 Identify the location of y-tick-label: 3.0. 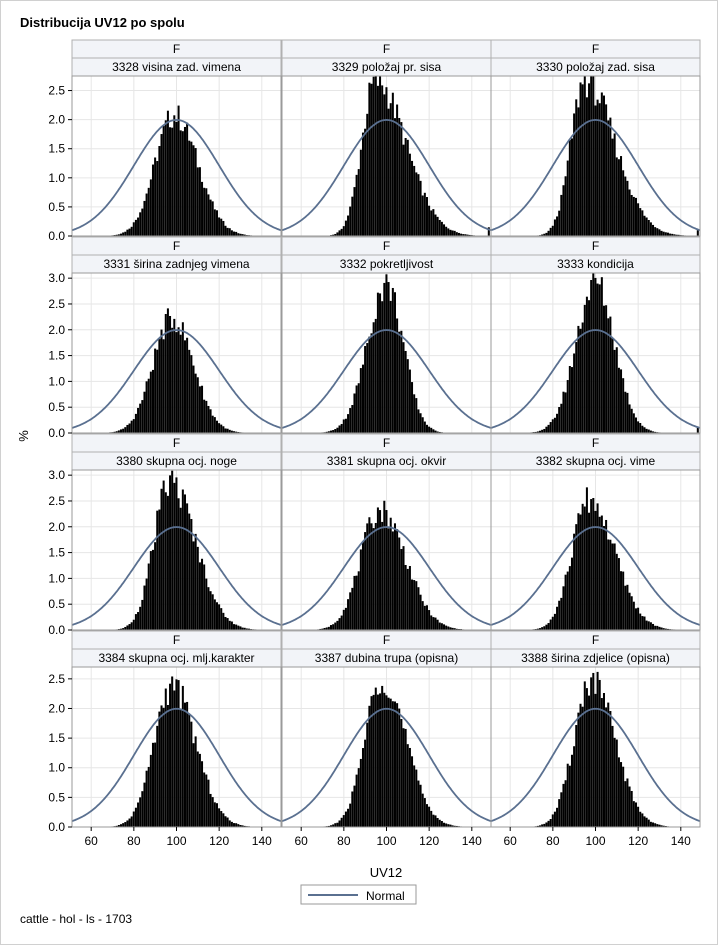
(56, 278).